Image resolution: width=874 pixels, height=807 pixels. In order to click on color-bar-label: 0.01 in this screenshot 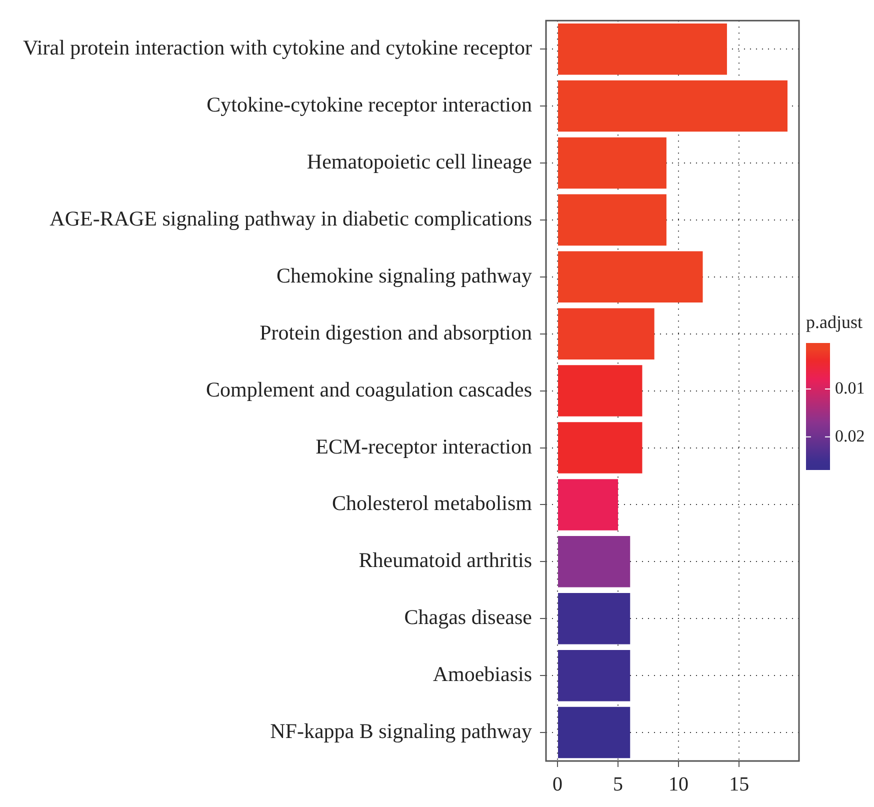, I will do `click(850, 388)`.